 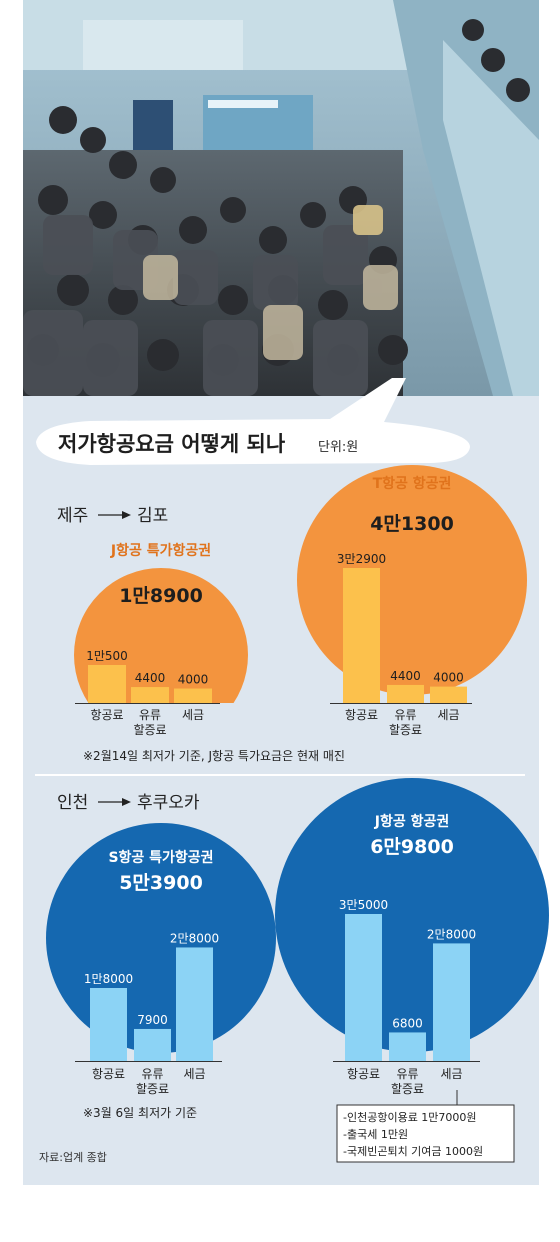 What do you see at coordinates (412, 483) in the screenshot?
I see `fare-type-label: T항공 항공권` at bounding box center [412, 483].